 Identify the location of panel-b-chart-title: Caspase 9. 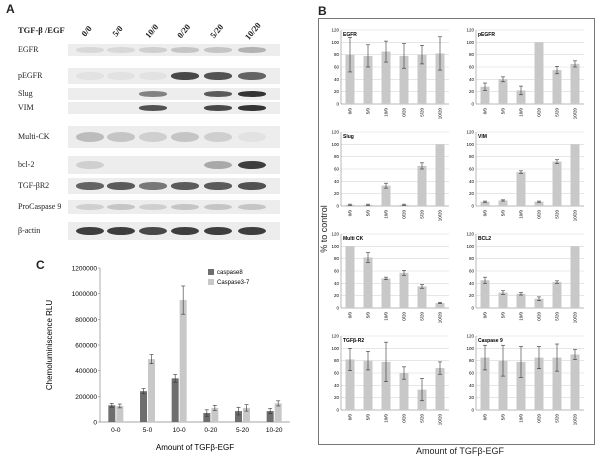
(490, 341).